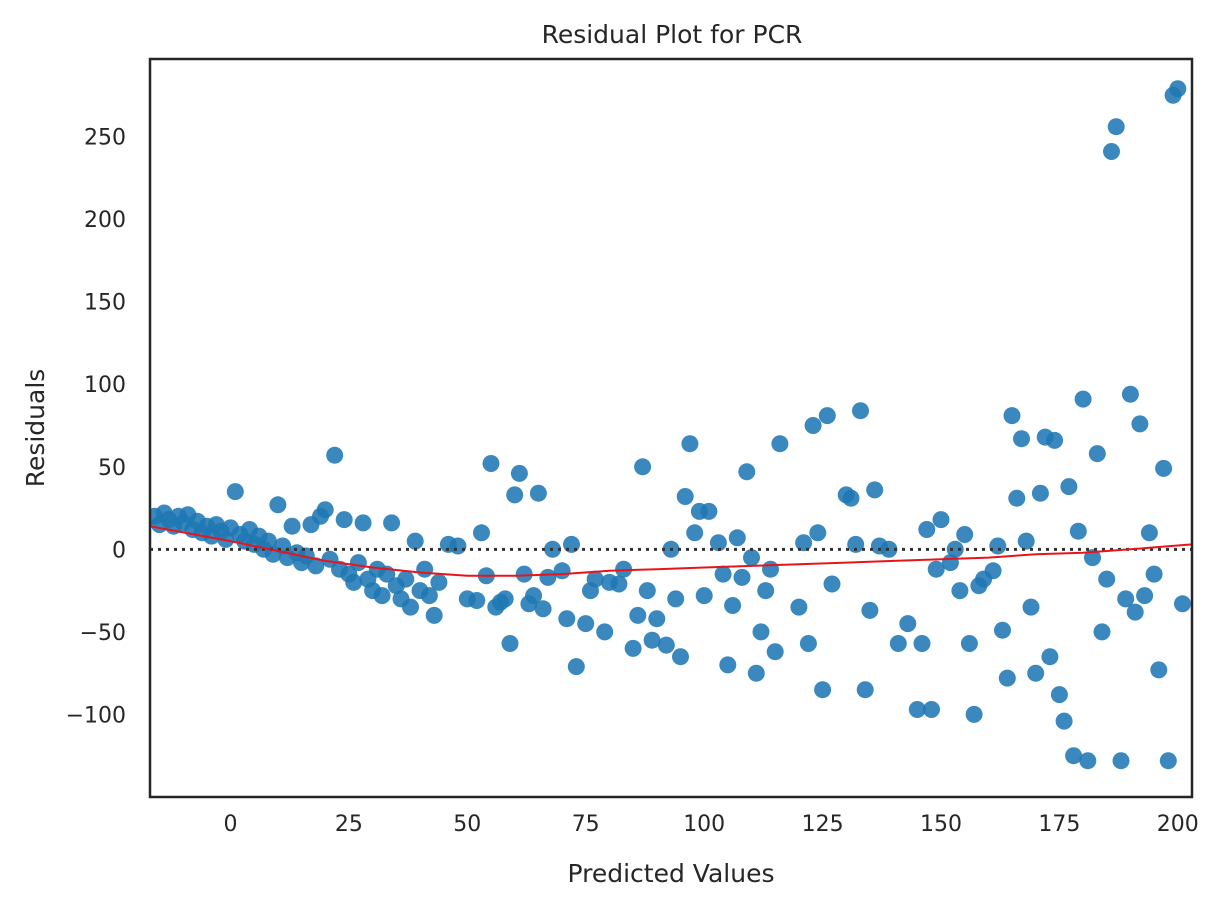  Describe the element at coordinates (941, 824) in the screenshot. I see `x-tick-label: 150` at that location.